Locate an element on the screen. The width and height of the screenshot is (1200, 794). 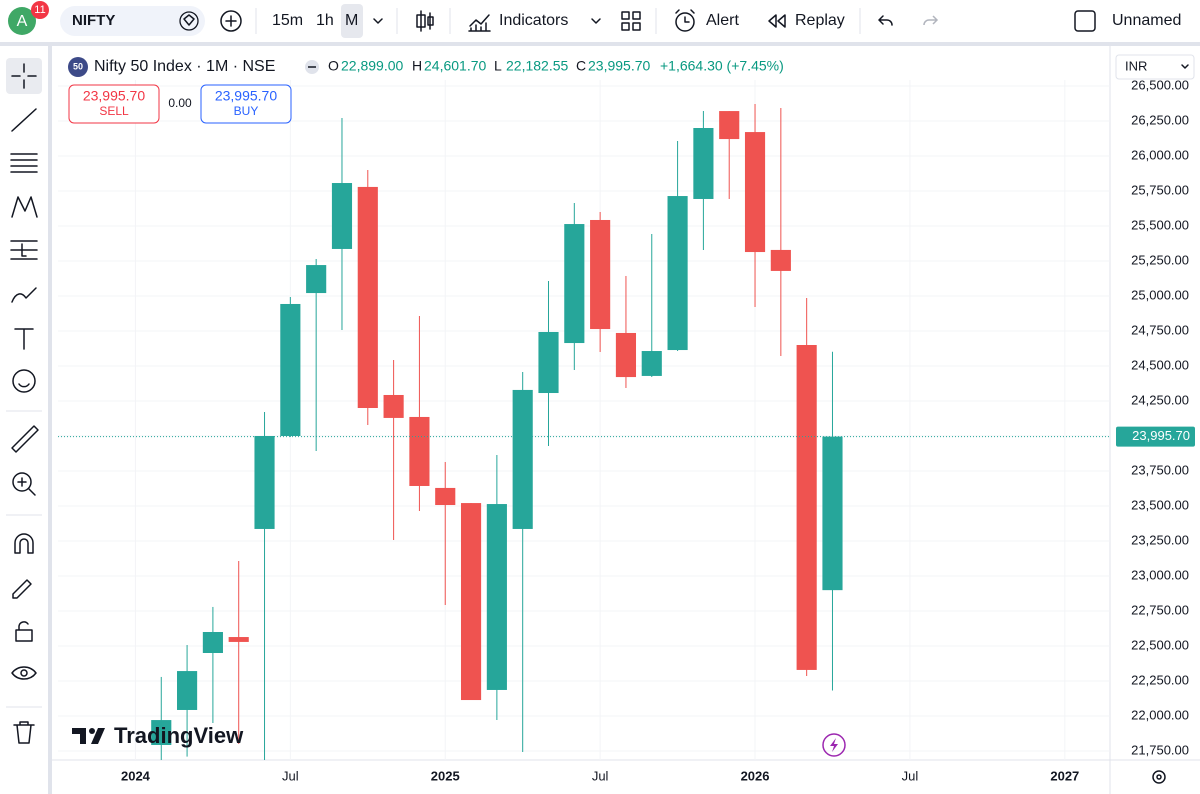
trendline-tool is located at coordinates (24, 120).